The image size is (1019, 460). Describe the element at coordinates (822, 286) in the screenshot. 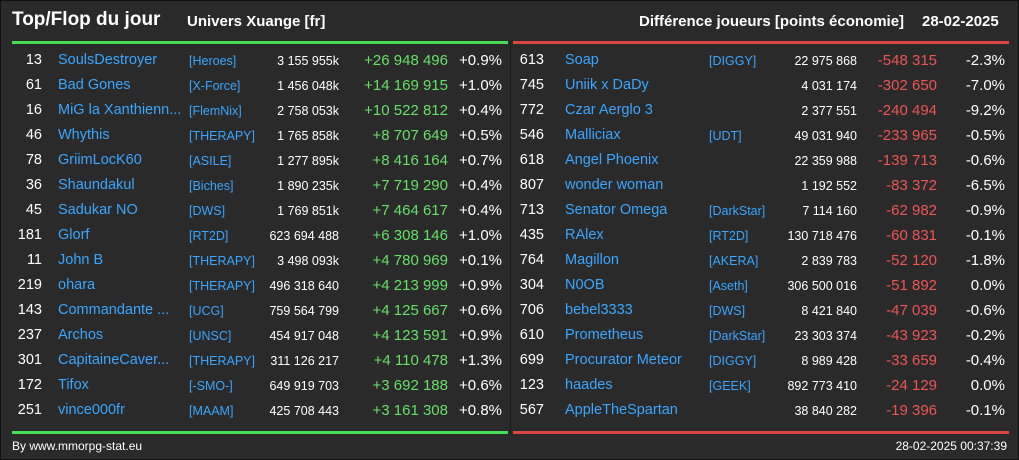

I see `player-points: 306 500 016` at that location.